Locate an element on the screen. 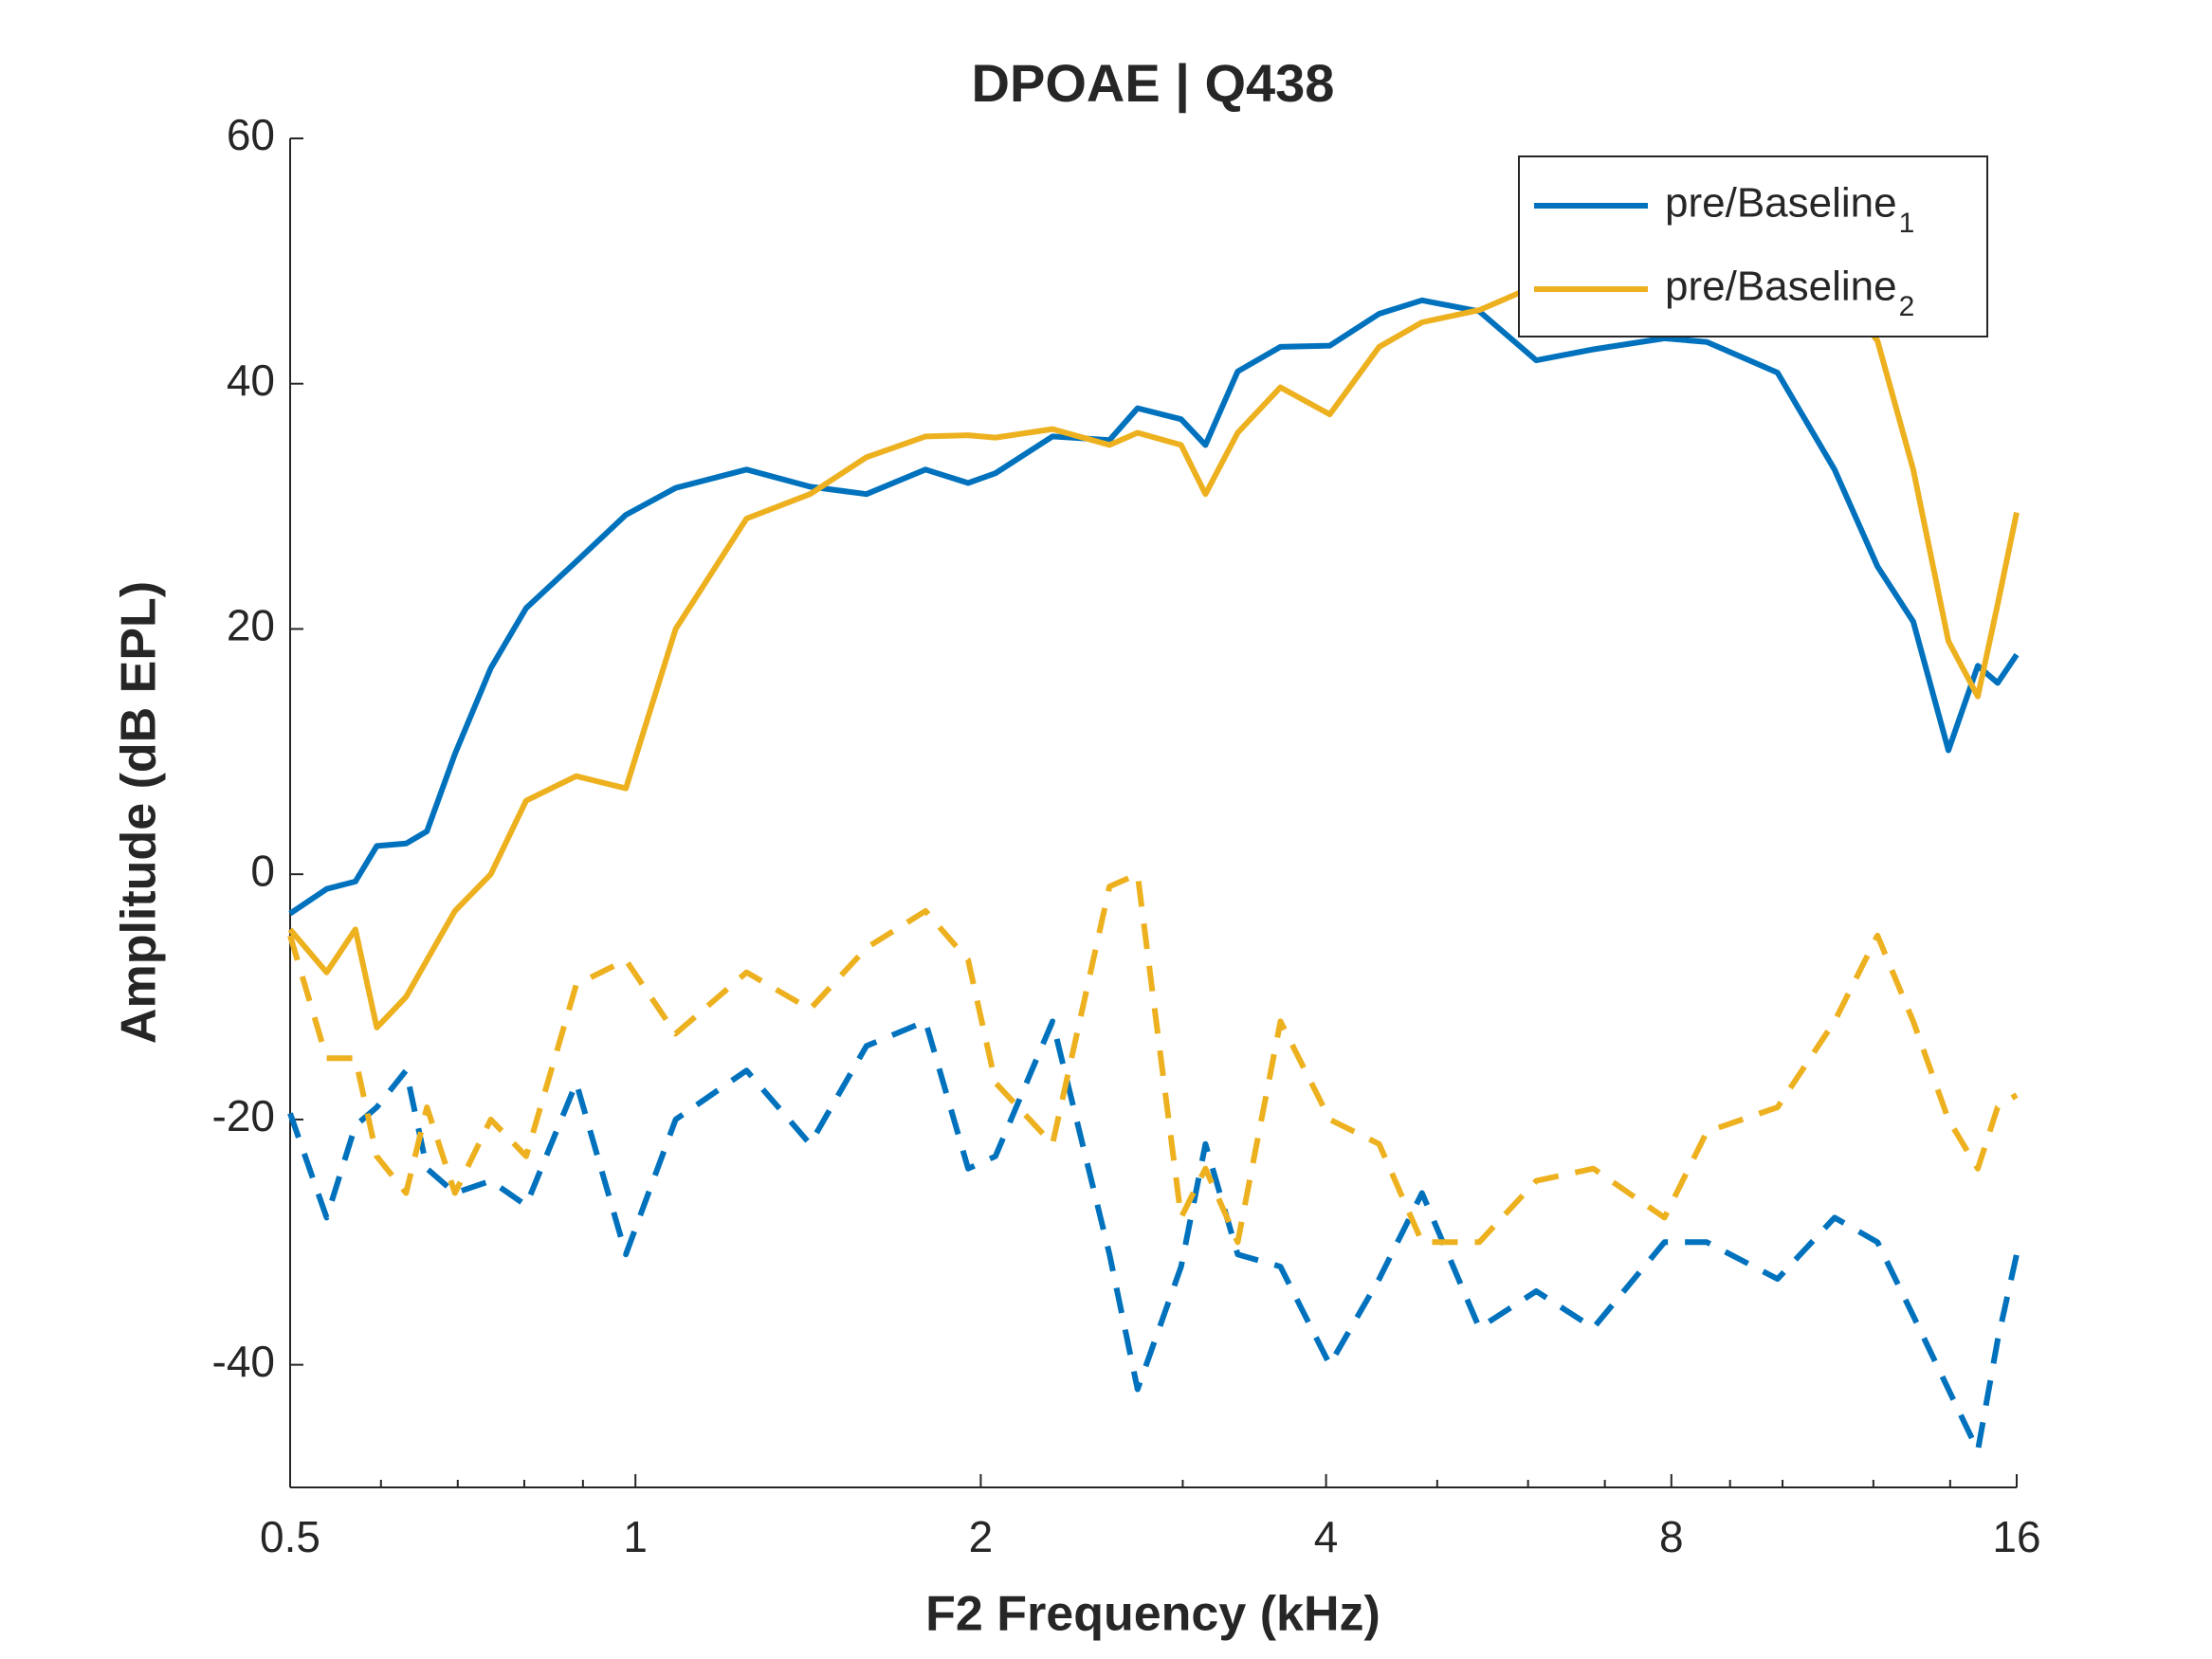  legend-box is located at coordinates (1753, 246).